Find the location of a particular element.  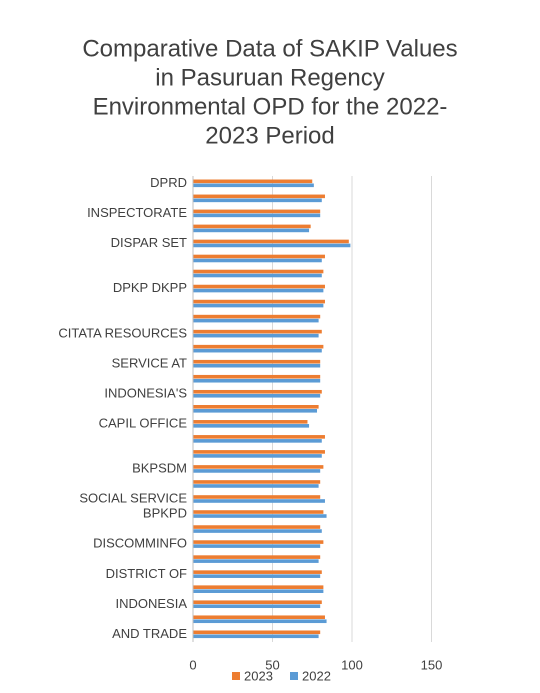

x-tick-label: 100 is located at coordinates (352, 664).